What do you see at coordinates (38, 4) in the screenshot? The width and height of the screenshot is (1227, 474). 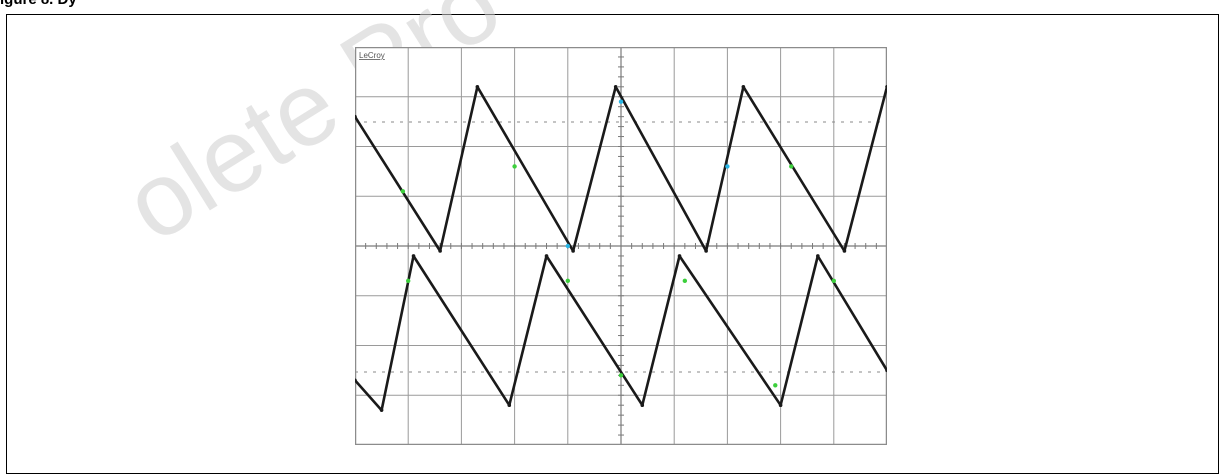 I see `figure-title: igure 8. Dy` at bounding box center [38, 4].